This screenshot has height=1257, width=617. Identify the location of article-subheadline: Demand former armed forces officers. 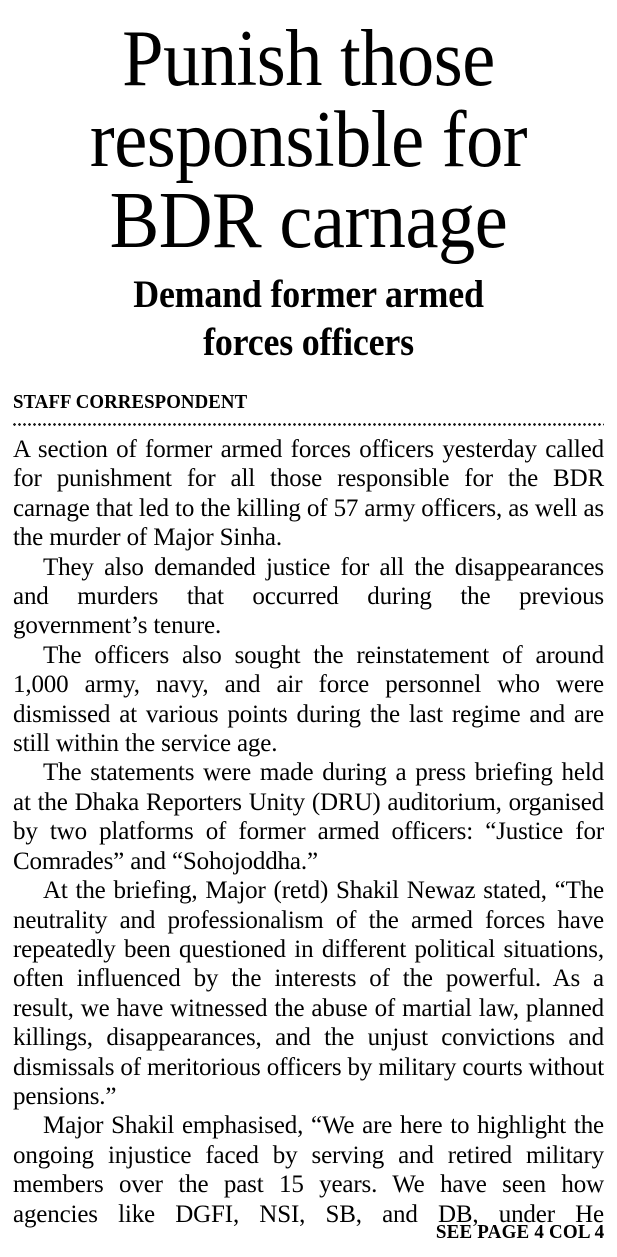
(308, 318).